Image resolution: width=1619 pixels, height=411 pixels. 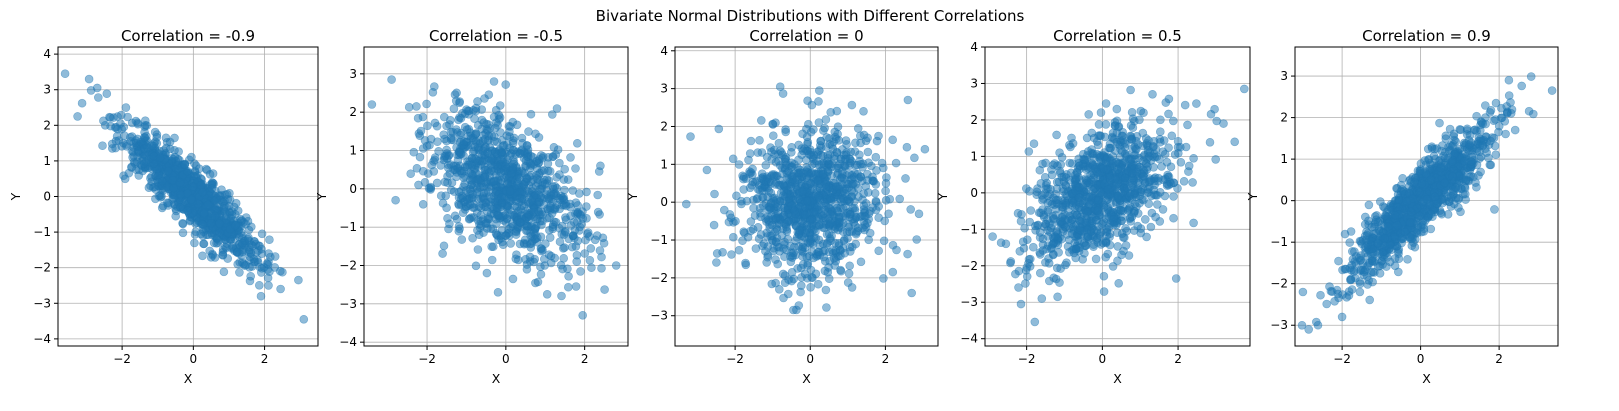 I want to click on x-axis-label: X, so click(x=188, y=378).